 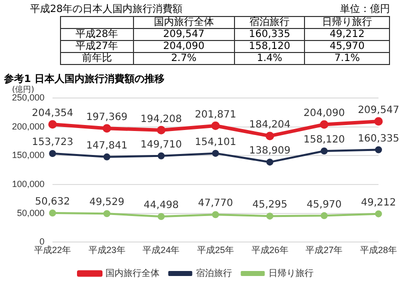 I want to click on x-tick-label: 平成22年, so click(x=53, y=250).